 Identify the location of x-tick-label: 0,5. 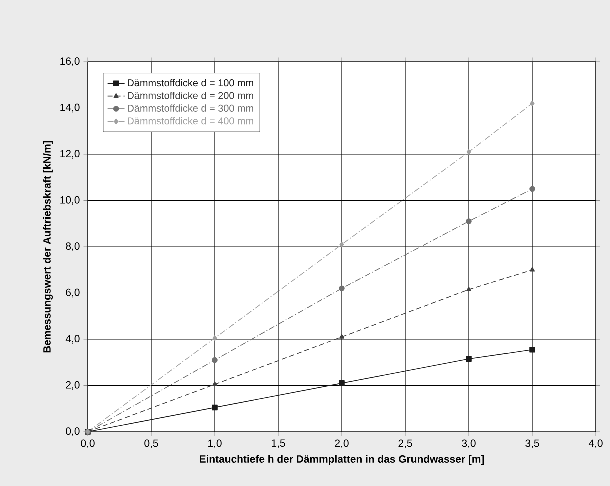
(151, 444).